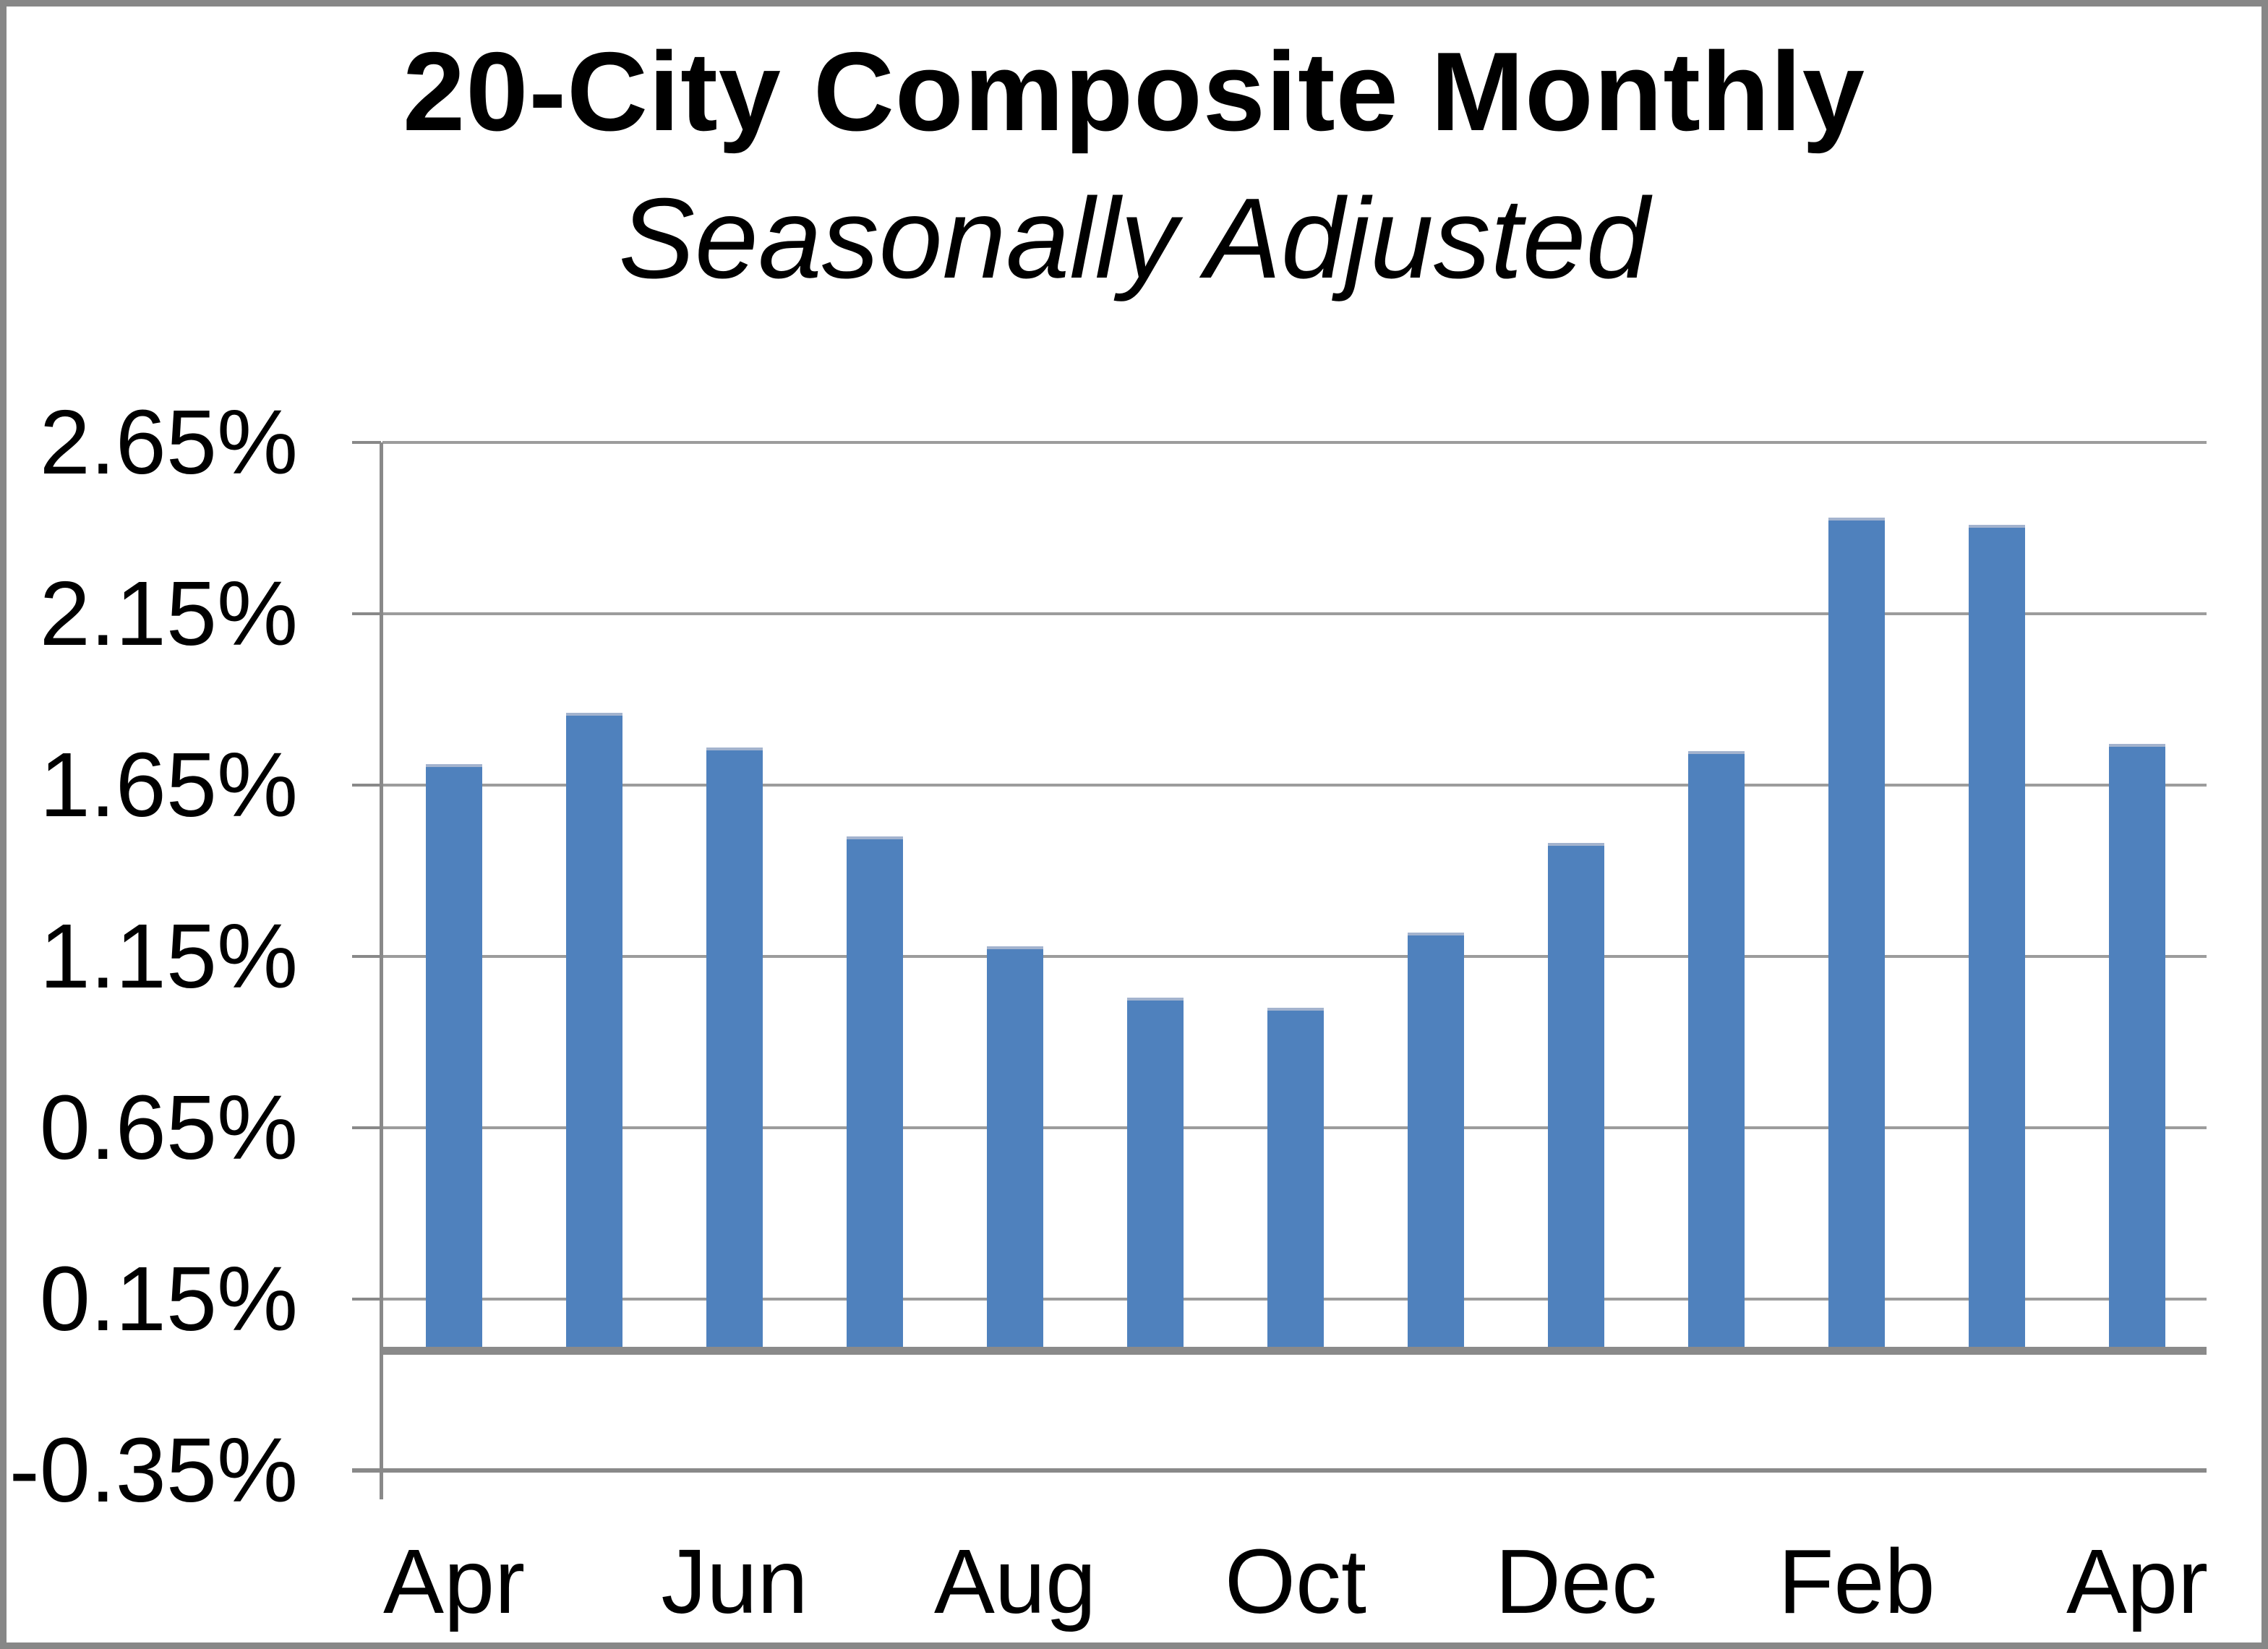  What do you see at coordinates (1997, 936) in the screenshot?
I see `bar-12-mar` at bounding box center [1997, 936].